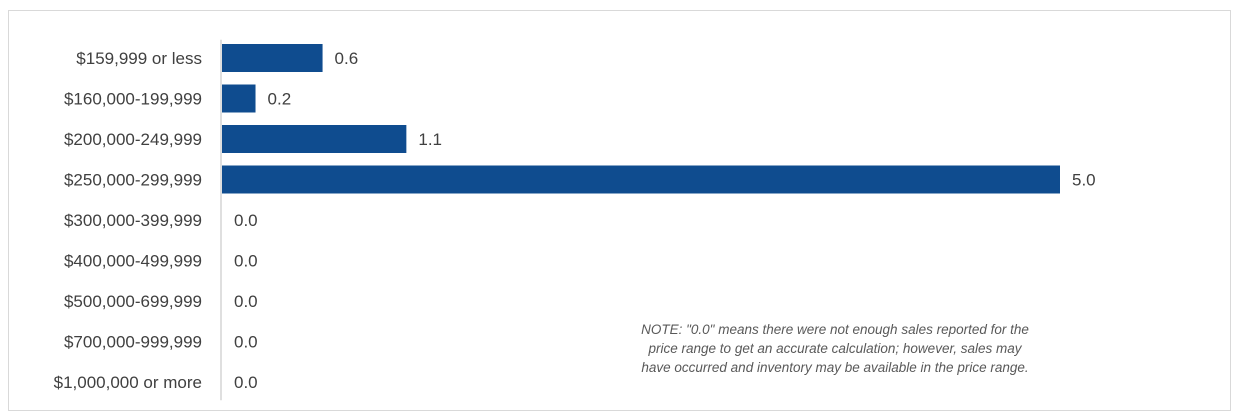  Describe the element at coordinates (347, 58) in the screenshot. I see `value-label: 0.6` at that location.